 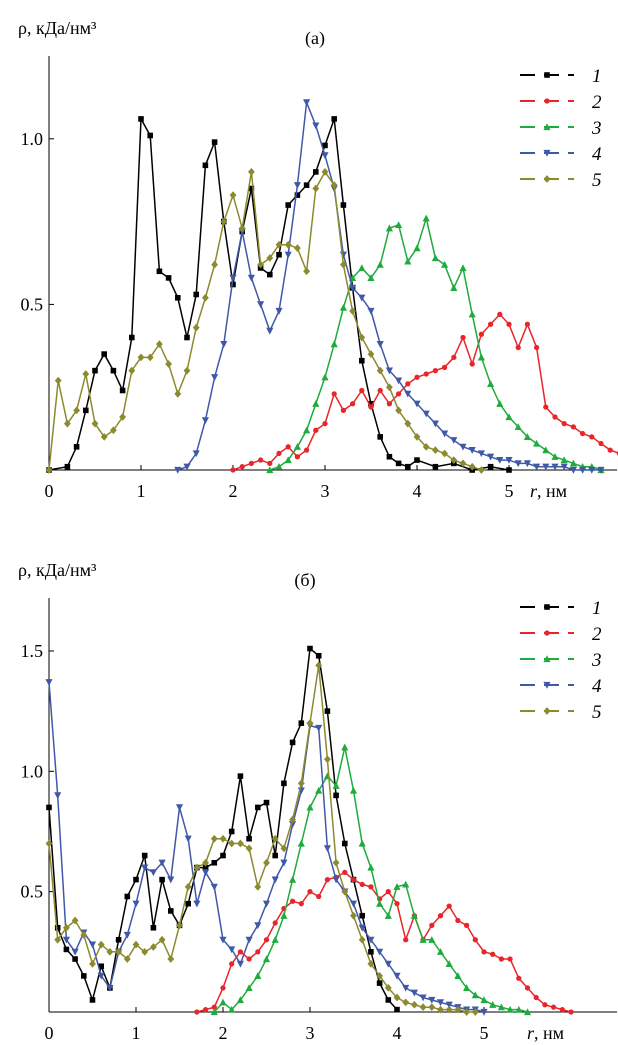 I want to click on legend-item-1: 1, so click(x=561, y=608).